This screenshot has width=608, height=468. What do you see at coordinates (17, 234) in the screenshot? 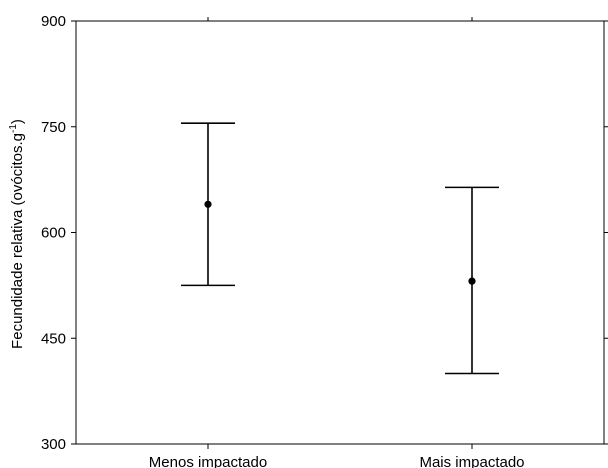
I see `y-axis-title: Fecundidade relativa (ovócitos.g-1)` at bounding box center [17, 234].